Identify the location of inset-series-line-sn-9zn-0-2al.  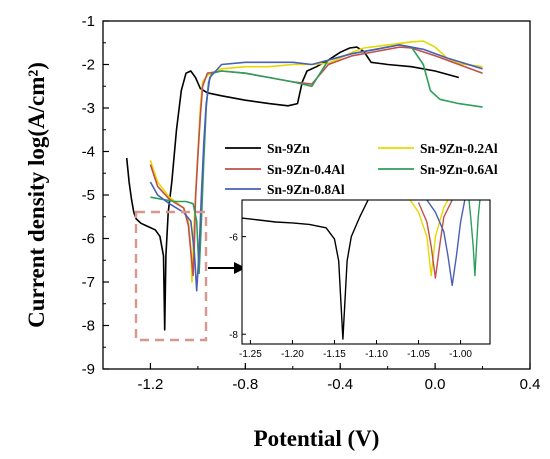
(429, 238).